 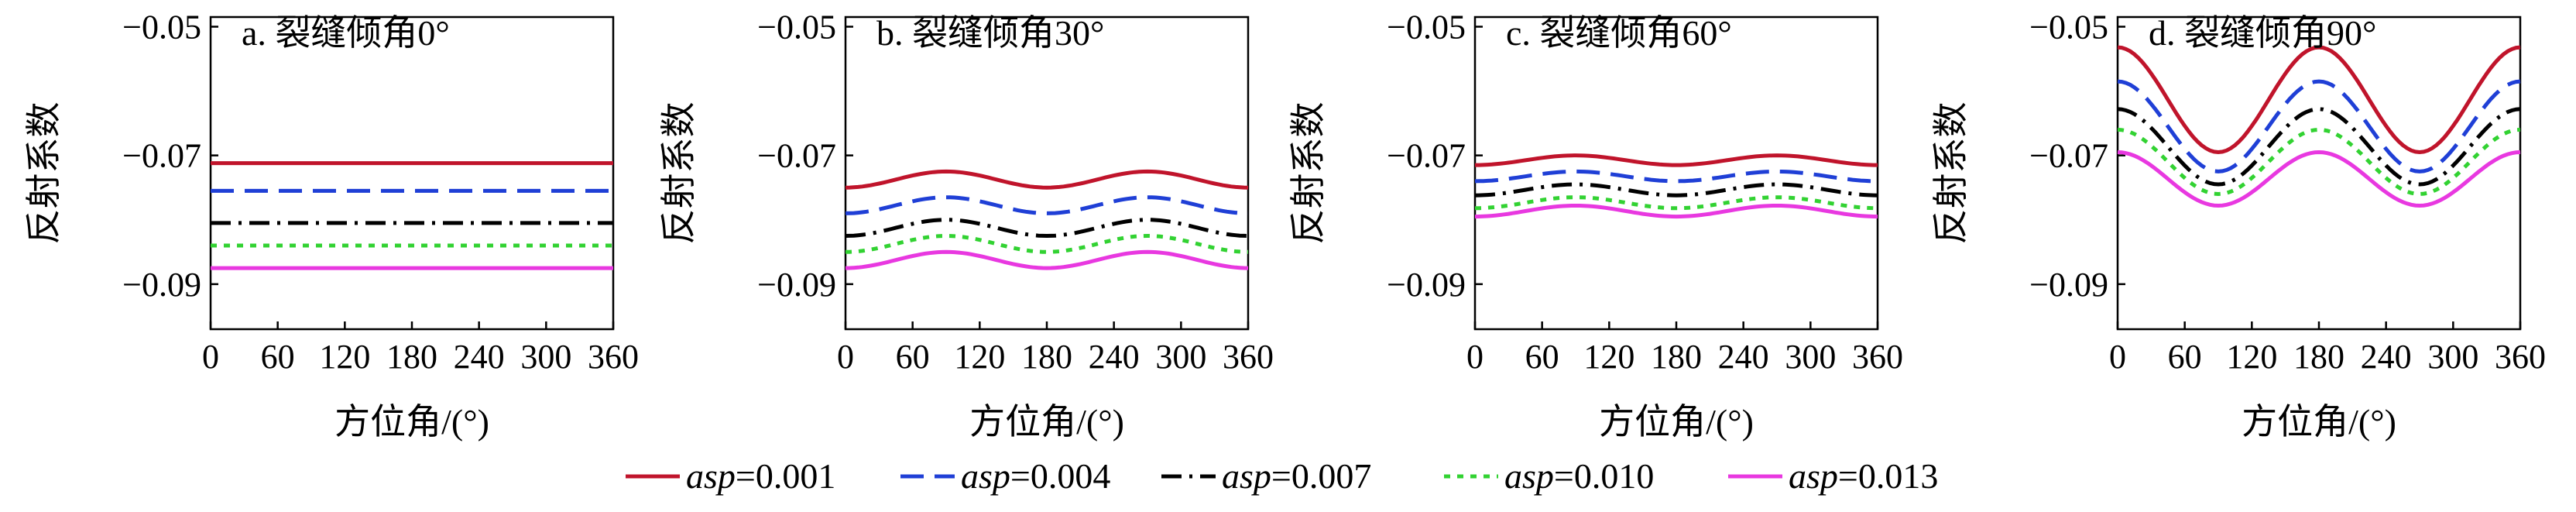 What do you see at coordinates (1888, 476) in the screenshot?
I see `legend-value: =0.013` at bounding box center [1888, 476].